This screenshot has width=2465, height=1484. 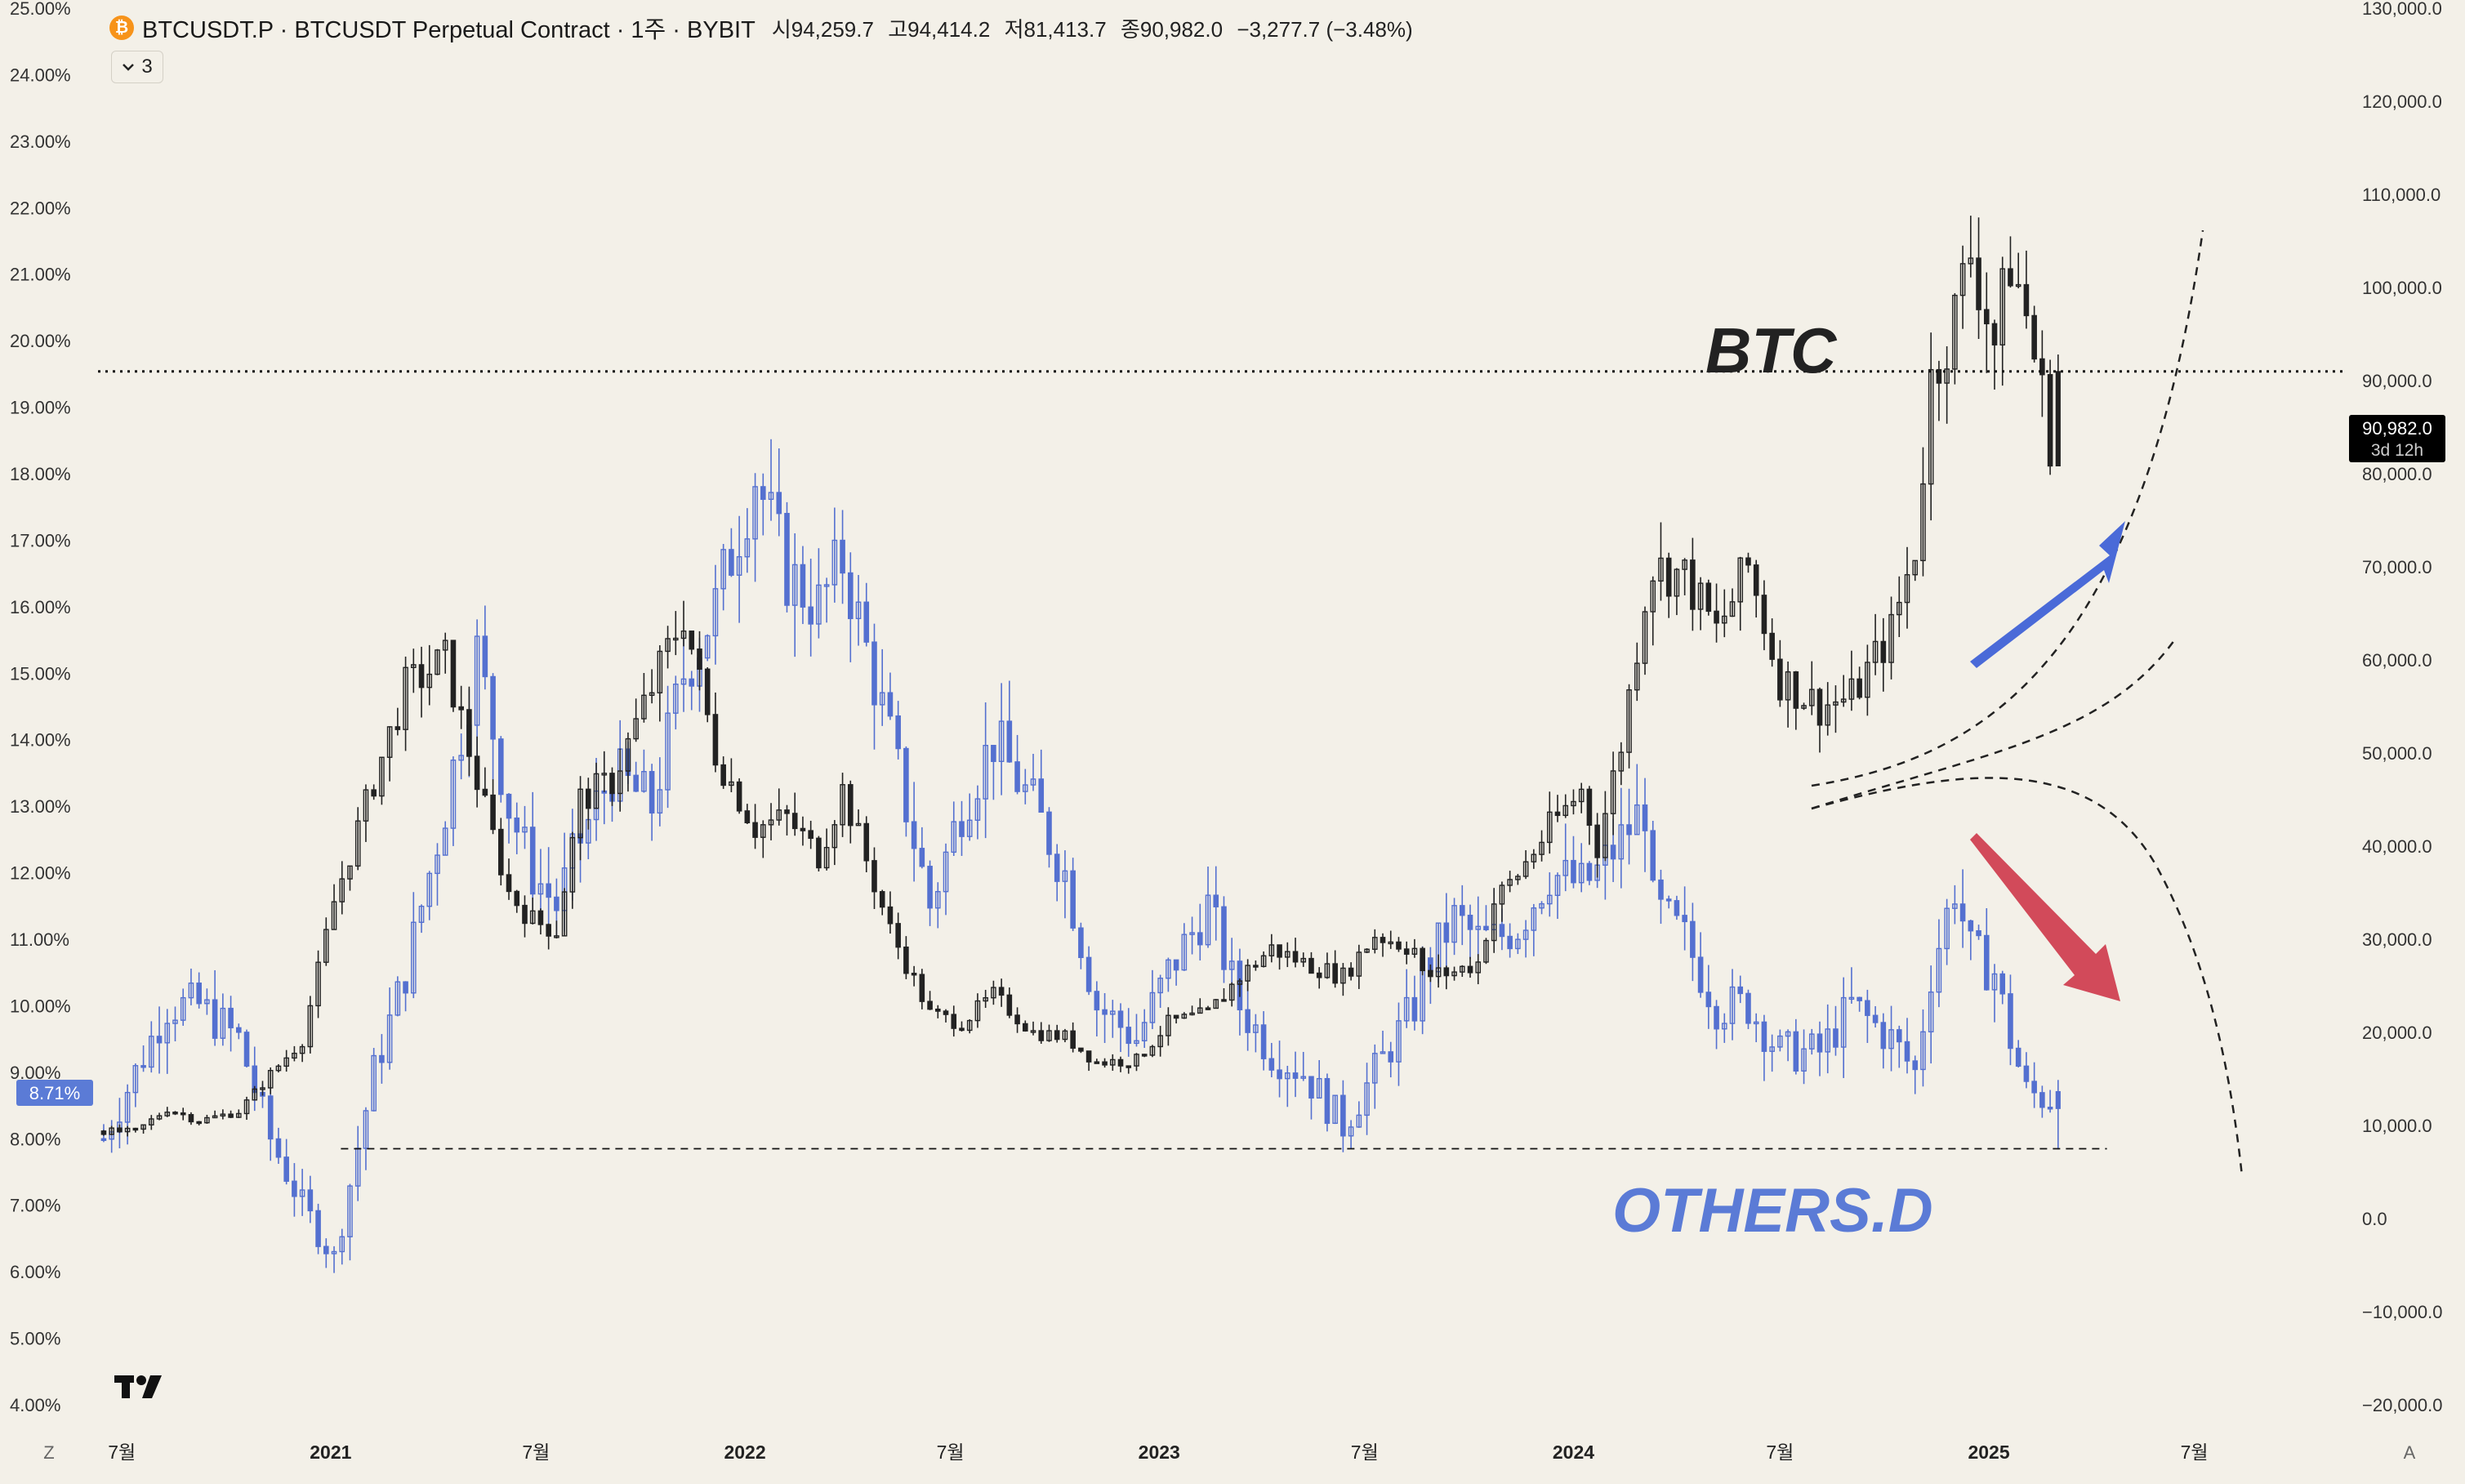 I want to click on left-axis-tick-label: 24.00%, so click(x=40, y=75).